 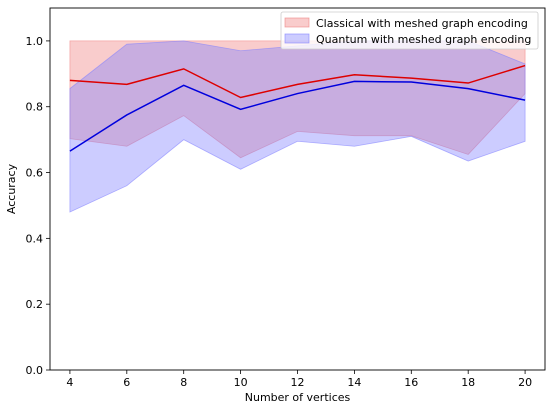 What do you see at coordinates (126, 382) in the screenshot?
I see `x-tick-label: 6` at bounding box center [126, 382].